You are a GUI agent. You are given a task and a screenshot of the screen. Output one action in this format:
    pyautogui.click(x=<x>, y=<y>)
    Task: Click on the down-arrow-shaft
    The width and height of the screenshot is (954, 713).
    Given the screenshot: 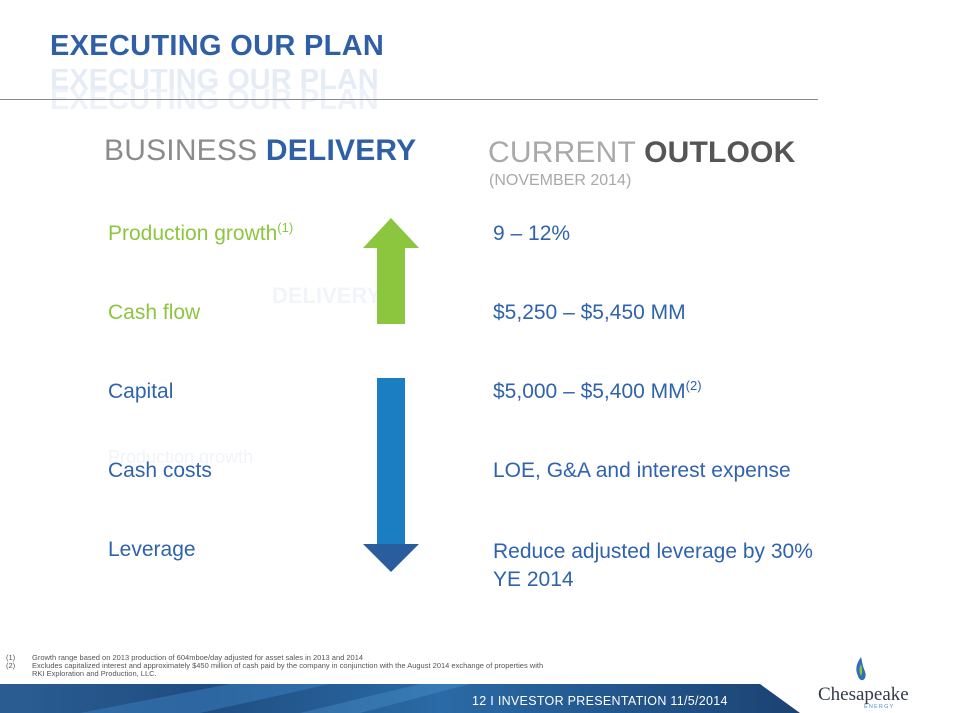 What is the action you would take?
    pyautogui.click(x=391, y=461)
    